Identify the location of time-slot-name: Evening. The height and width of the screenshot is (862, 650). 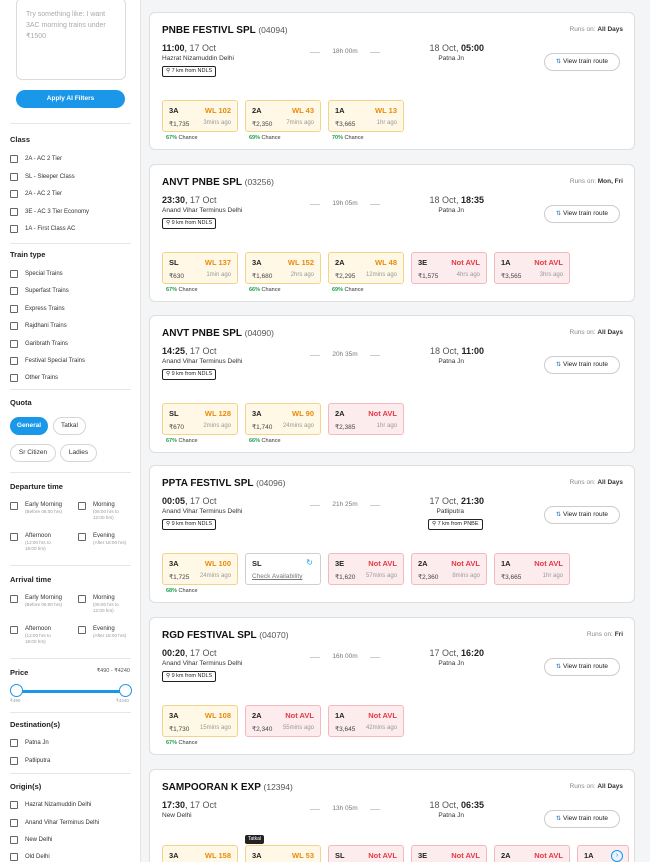
(104, 536).